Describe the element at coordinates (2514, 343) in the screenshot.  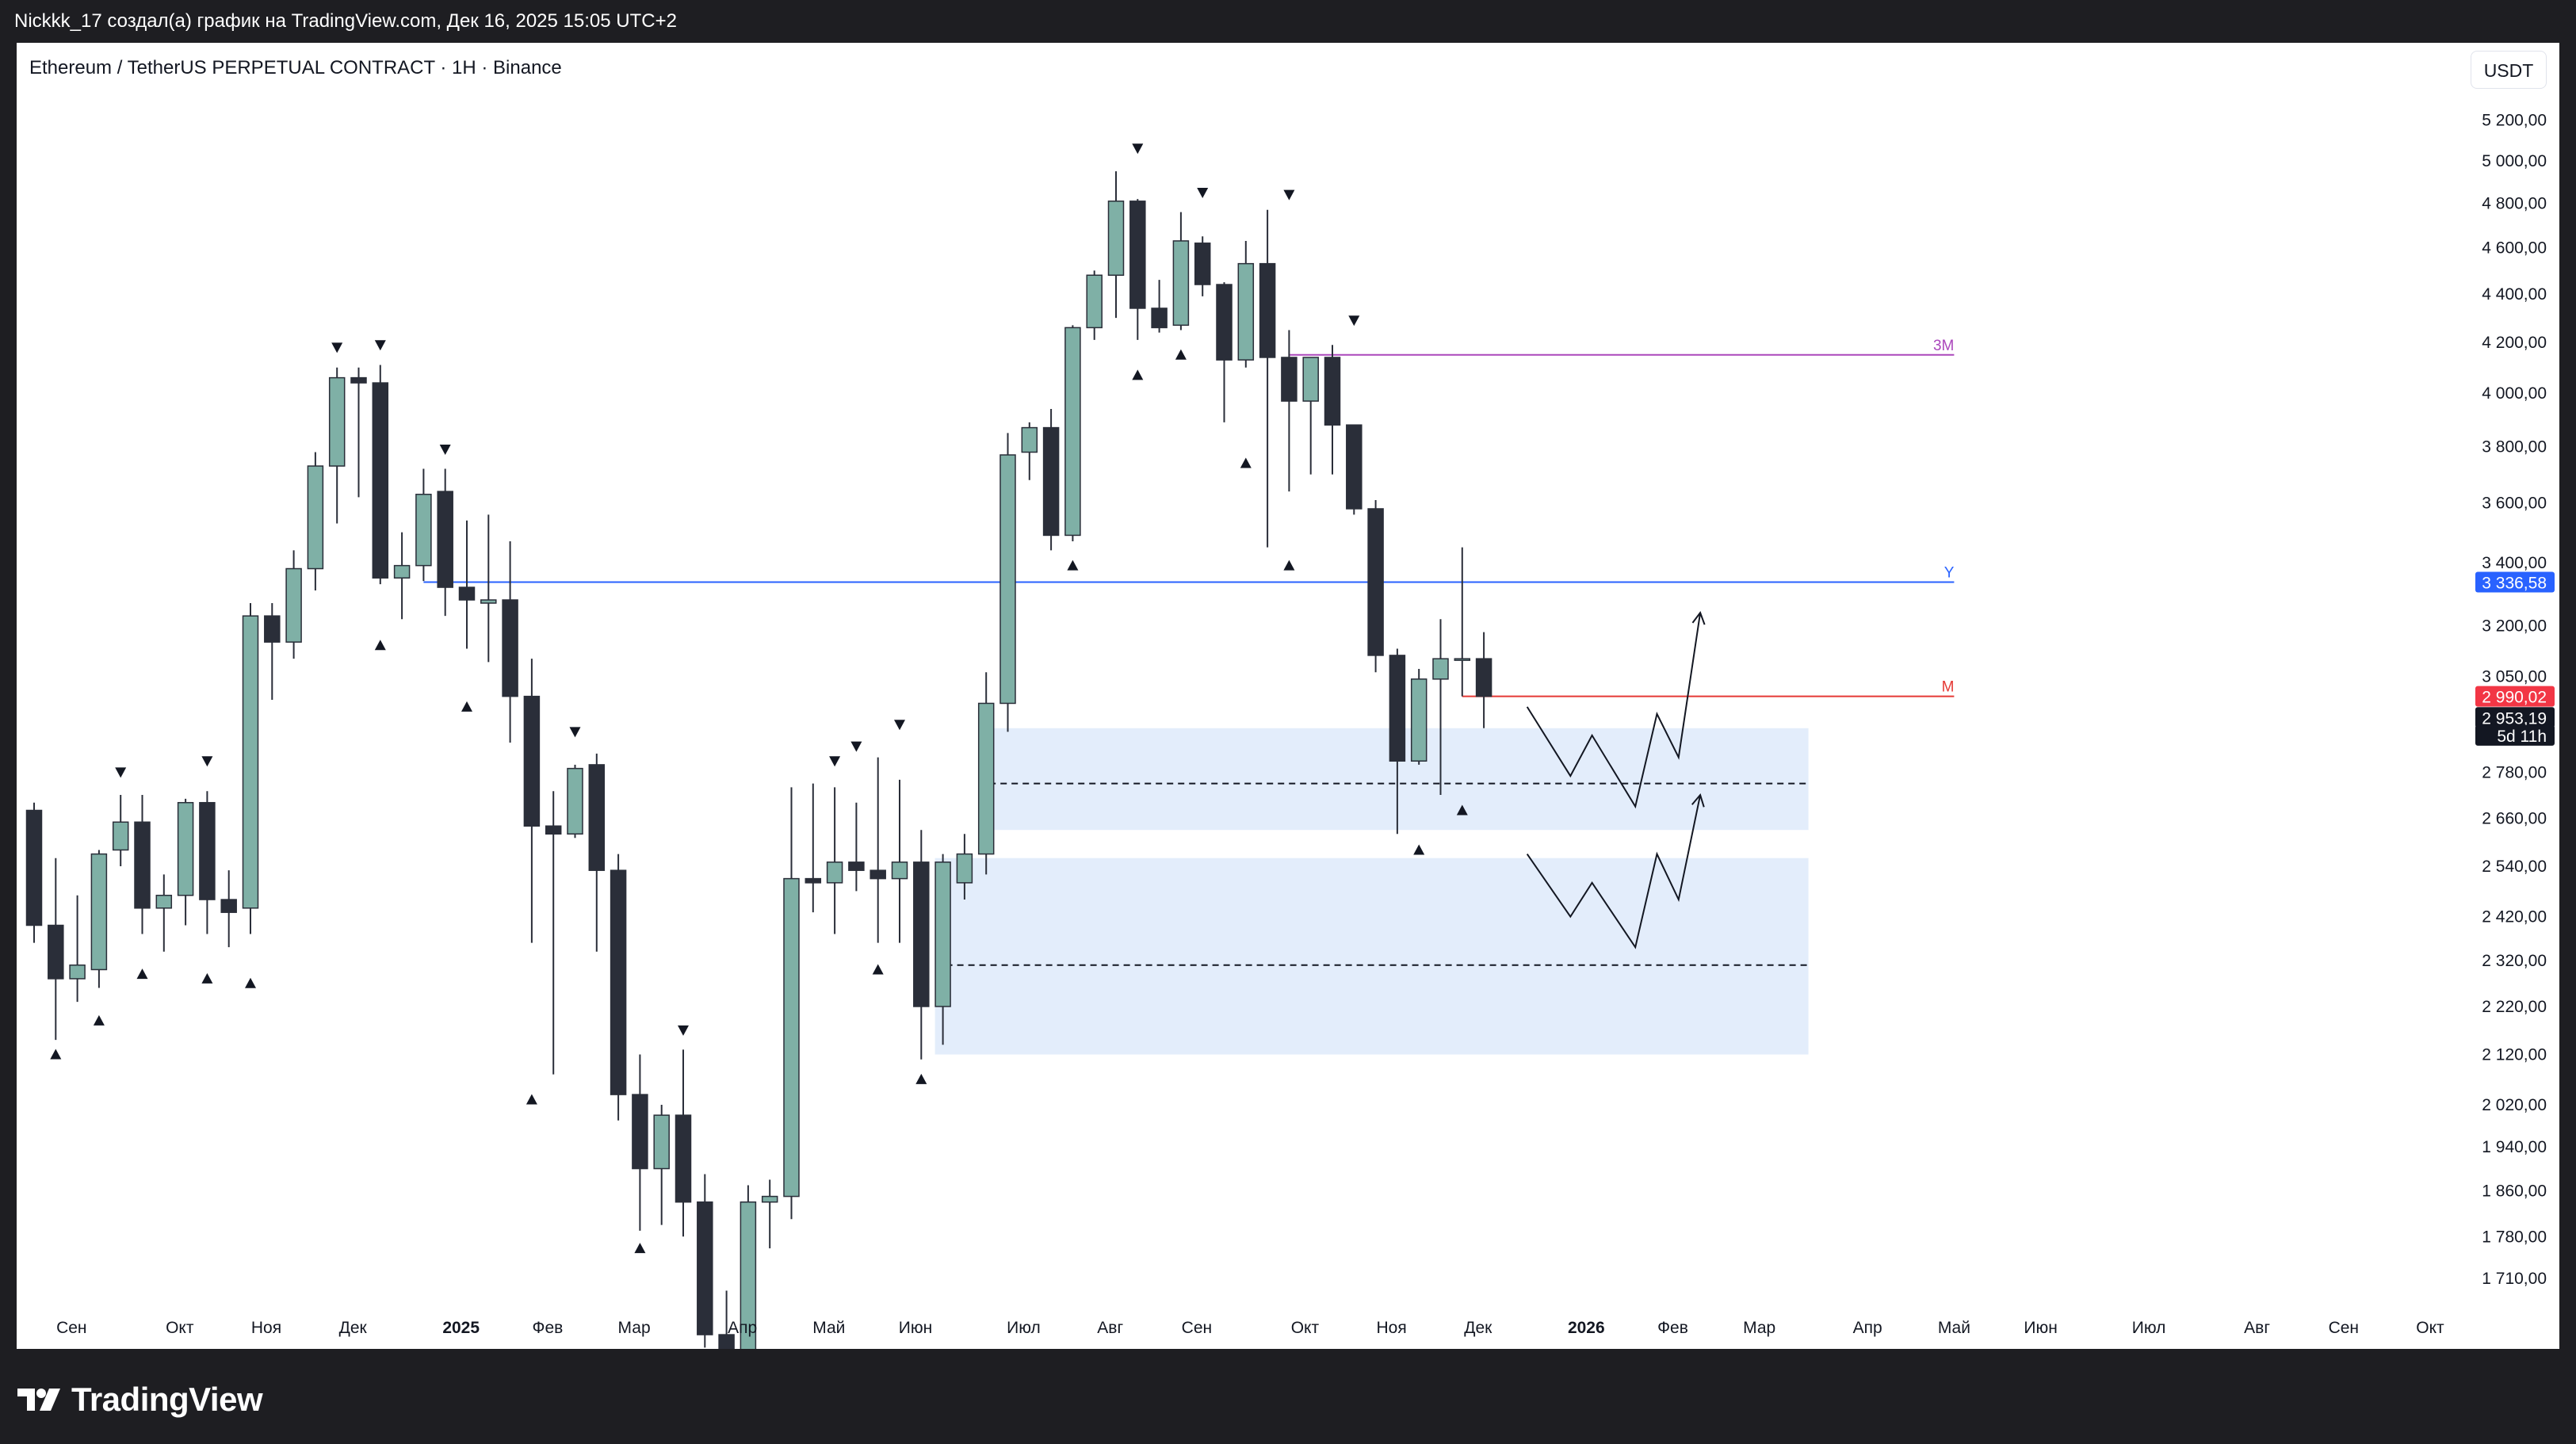
I see `price-tick-label: 4 200,00` at that location.